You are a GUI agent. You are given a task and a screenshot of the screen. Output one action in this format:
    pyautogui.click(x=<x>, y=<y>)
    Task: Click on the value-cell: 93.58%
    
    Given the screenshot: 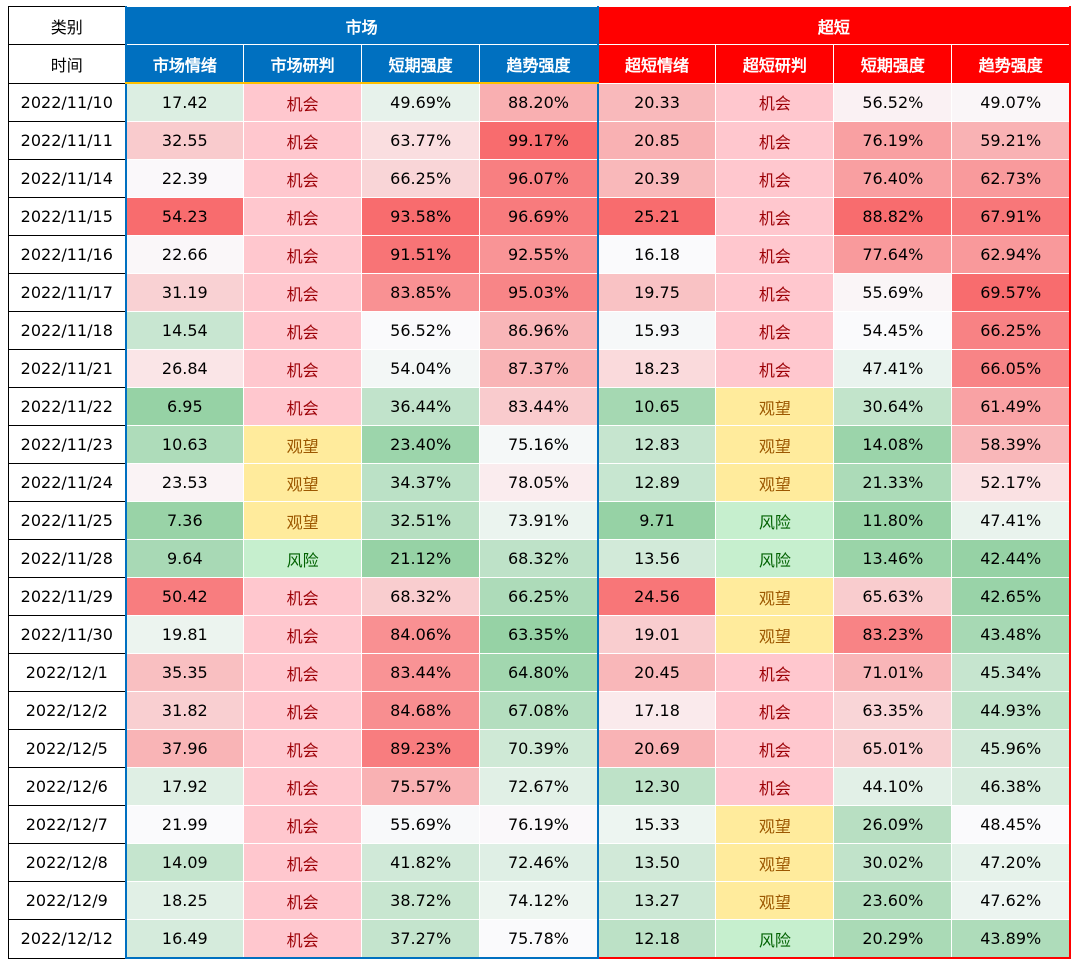 What is the action you would take?
    pyautogui.click(x=421, y=216)
    